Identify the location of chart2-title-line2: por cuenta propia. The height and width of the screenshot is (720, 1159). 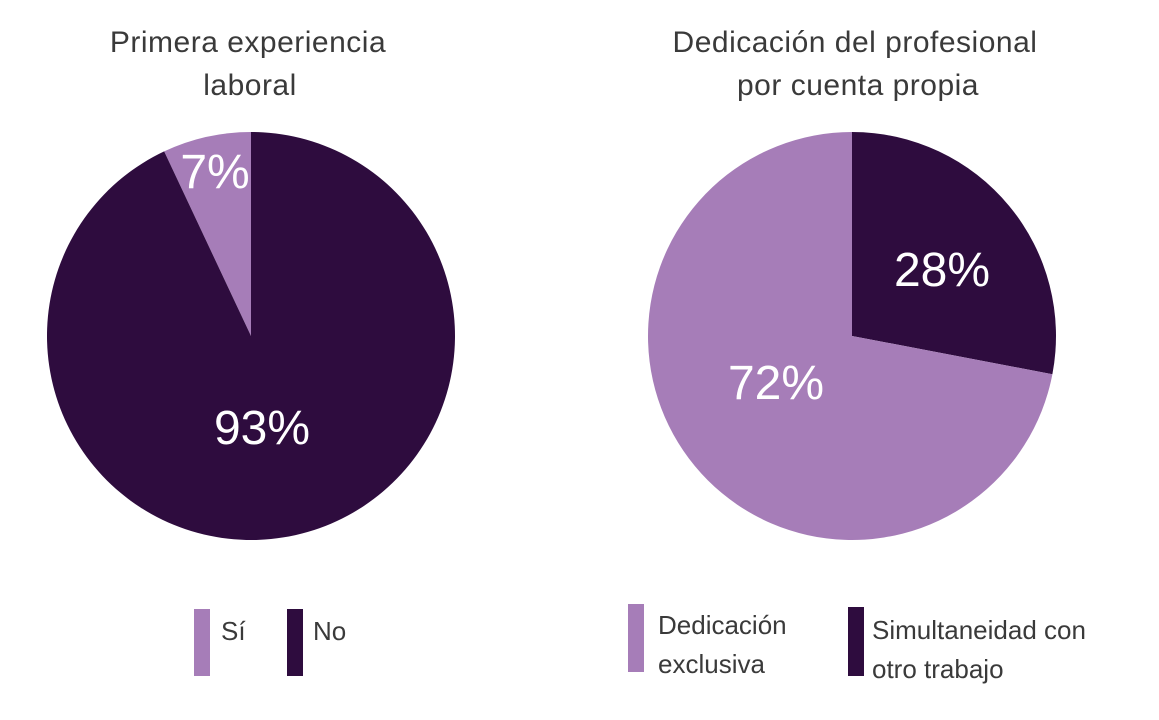
(858, 85).